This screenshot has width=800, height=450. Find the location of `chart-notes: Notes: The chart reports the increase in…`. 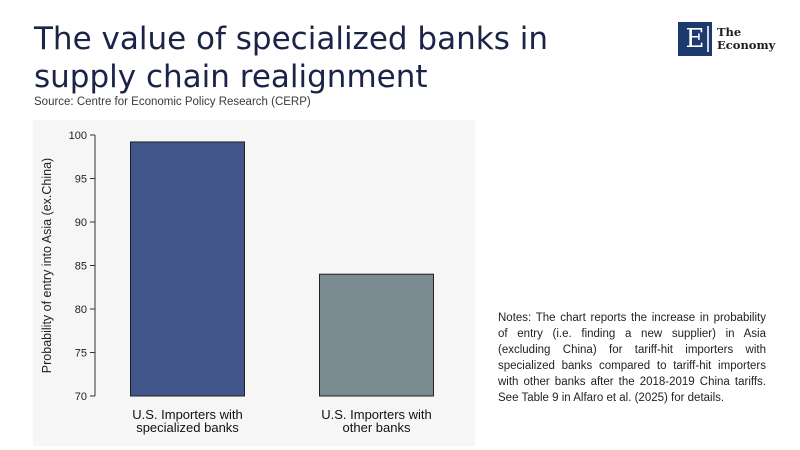

chart-notes: Notes: The chart reports the increase in… is located at coordinates (632, 358).